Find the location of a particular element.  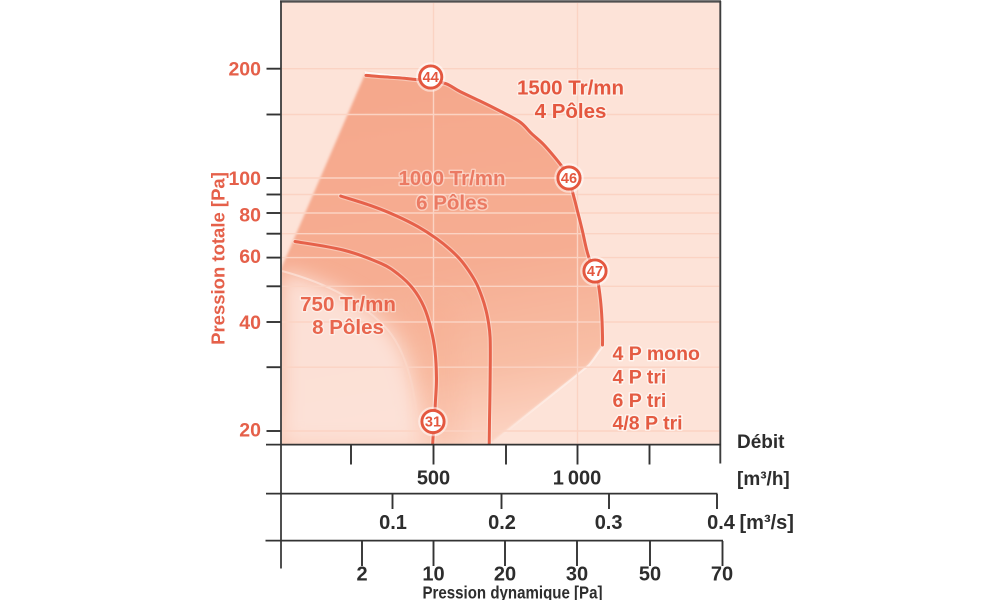

svg-text: 2 is located at coordinates (361, 575).